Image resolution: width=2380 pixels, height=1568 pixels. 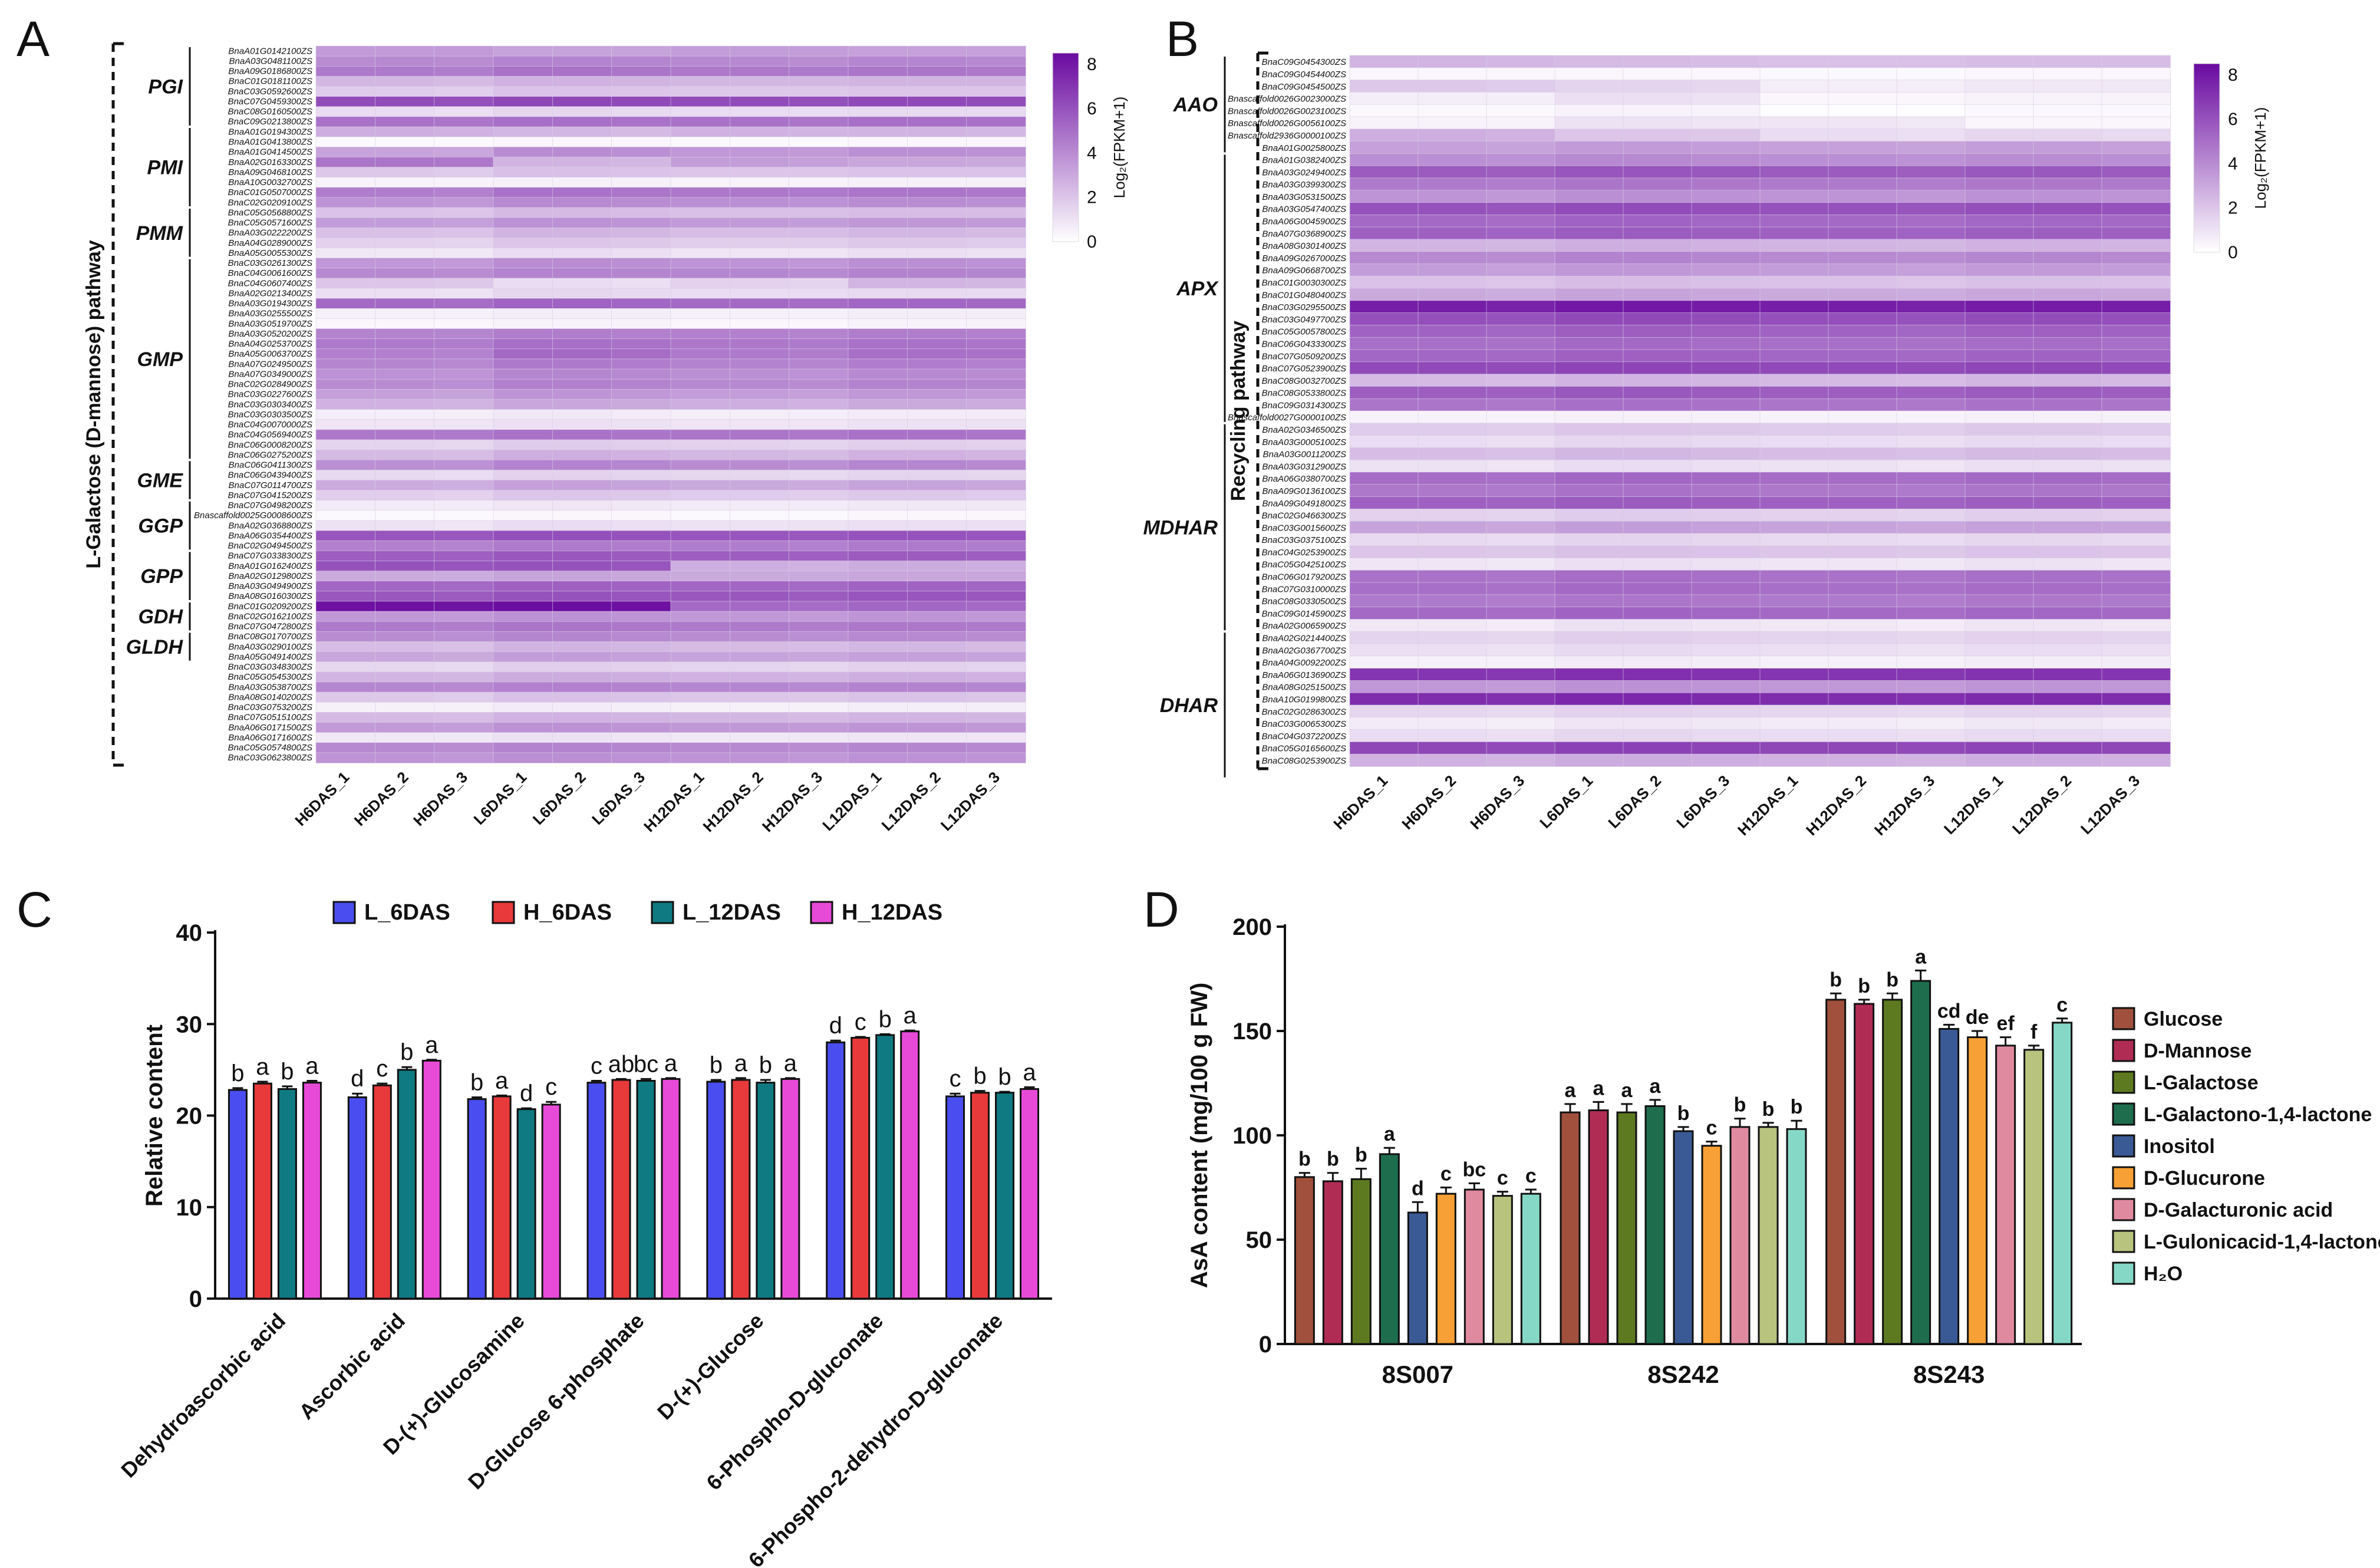 What do you see at coordinates (270, 556) in the screenshot?
I see `gene-label: BnaC07G0338300ZS` at bounding box center [270, 556].